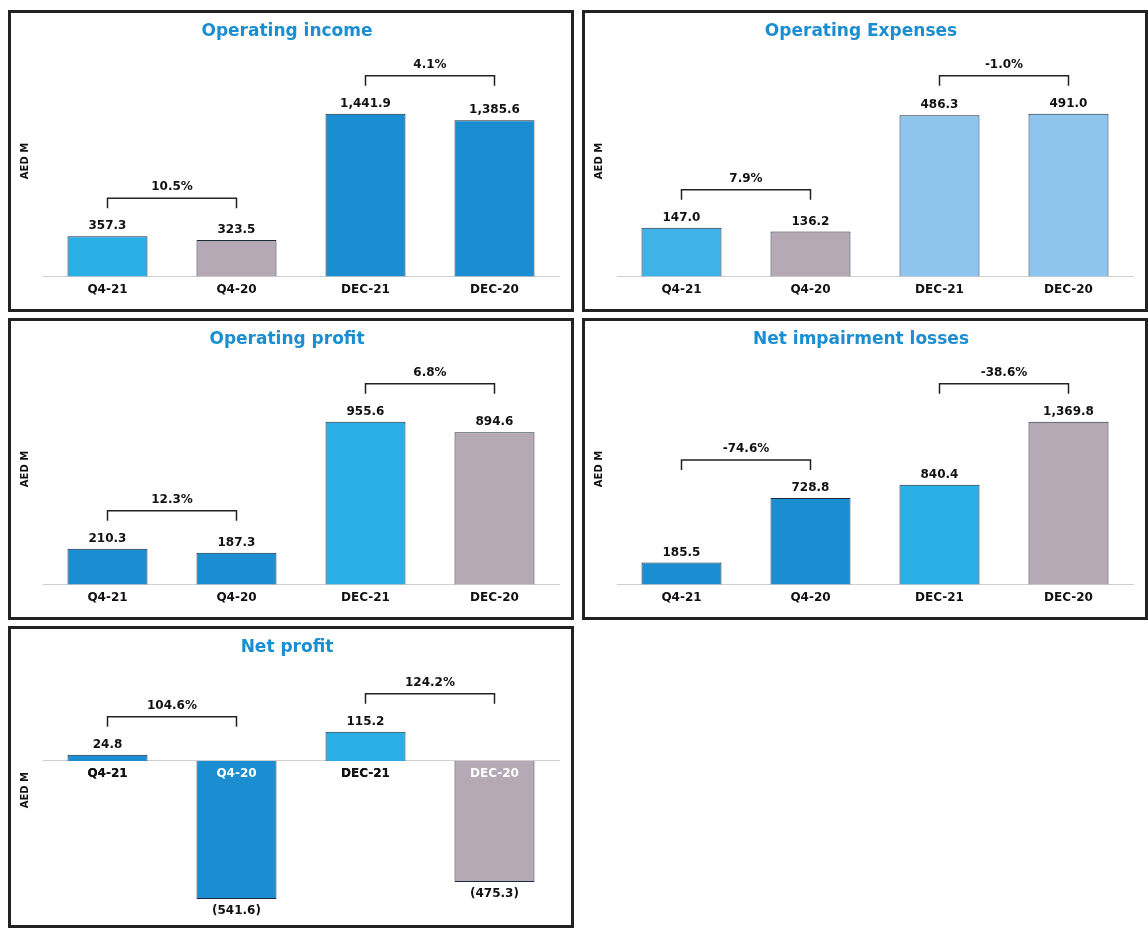 Image resolution: width=1148 pixels, height=936 pixels. What do you see at coordinates (236, 541) in the screenshot?
I see `data-label: 187.3` at bounding box center [236, 541].